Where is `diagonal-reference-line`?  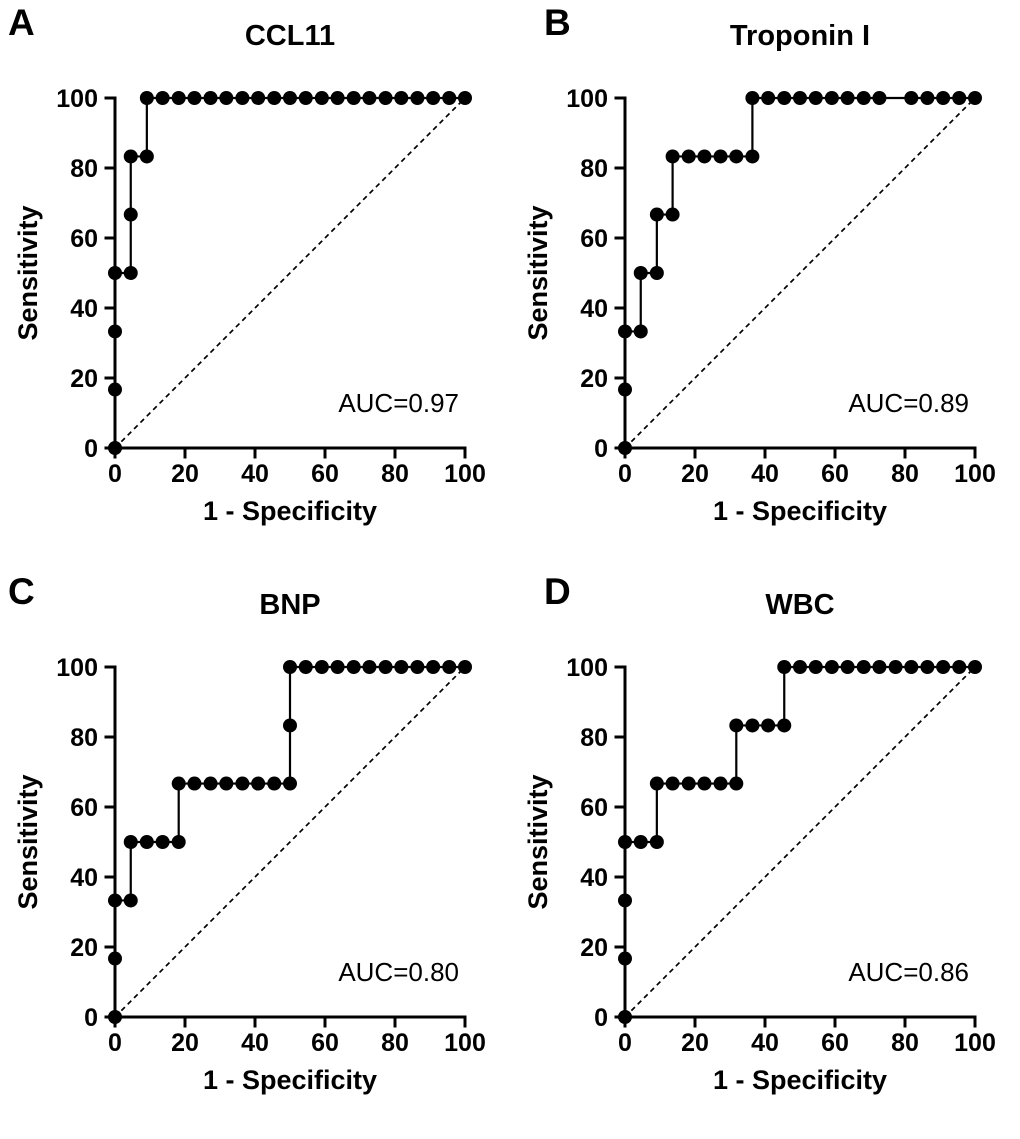 diagonal-reference-line is located at coordinates (290, 842).